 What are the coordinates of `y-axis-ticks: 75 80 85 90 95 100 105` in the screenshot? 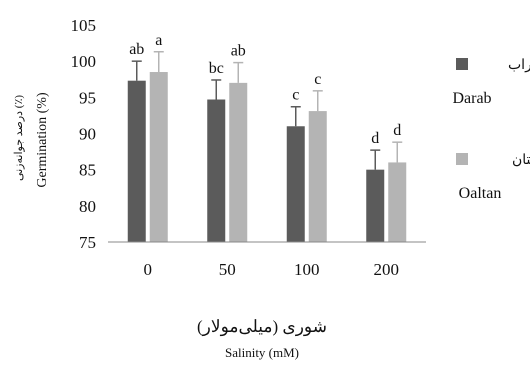 It's located at (84, 134).